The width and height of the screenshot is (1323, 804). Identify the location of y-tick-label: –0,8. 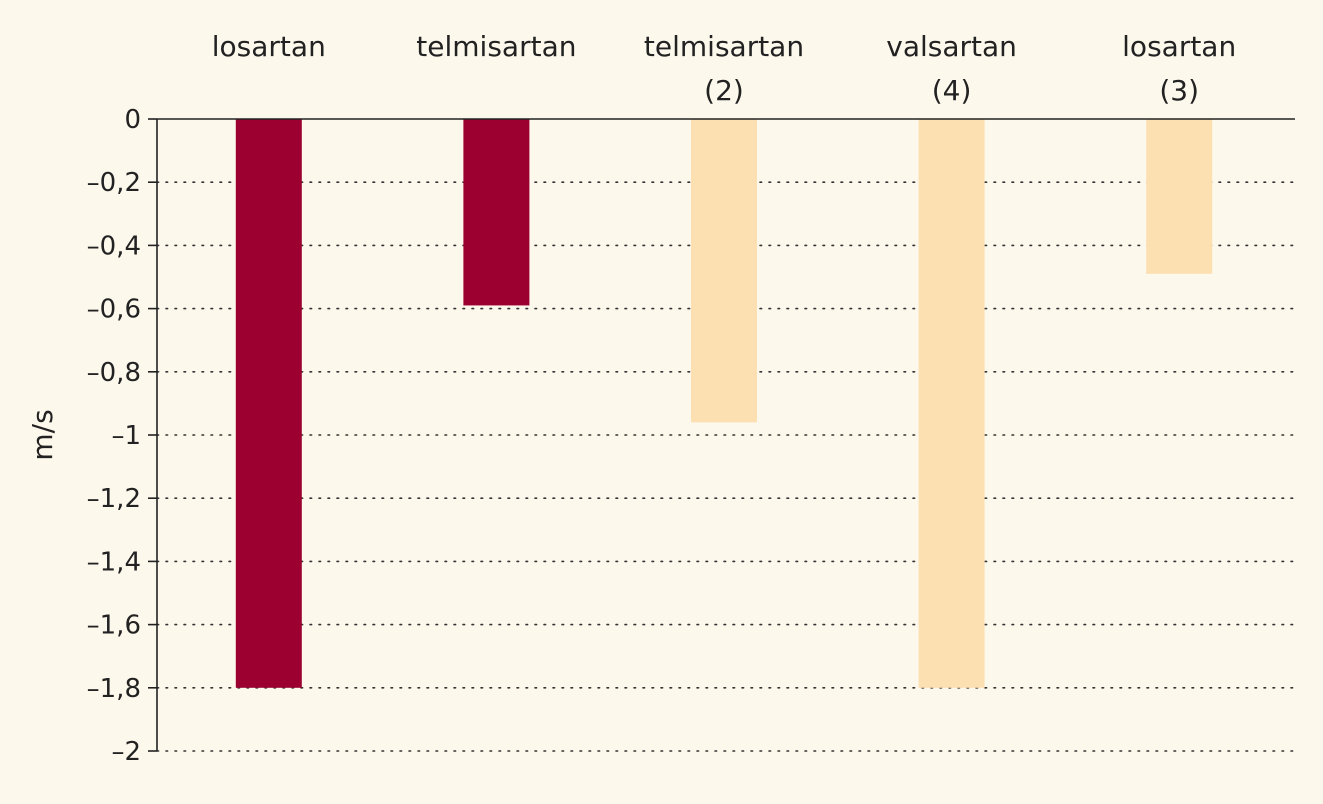
(114, 373).